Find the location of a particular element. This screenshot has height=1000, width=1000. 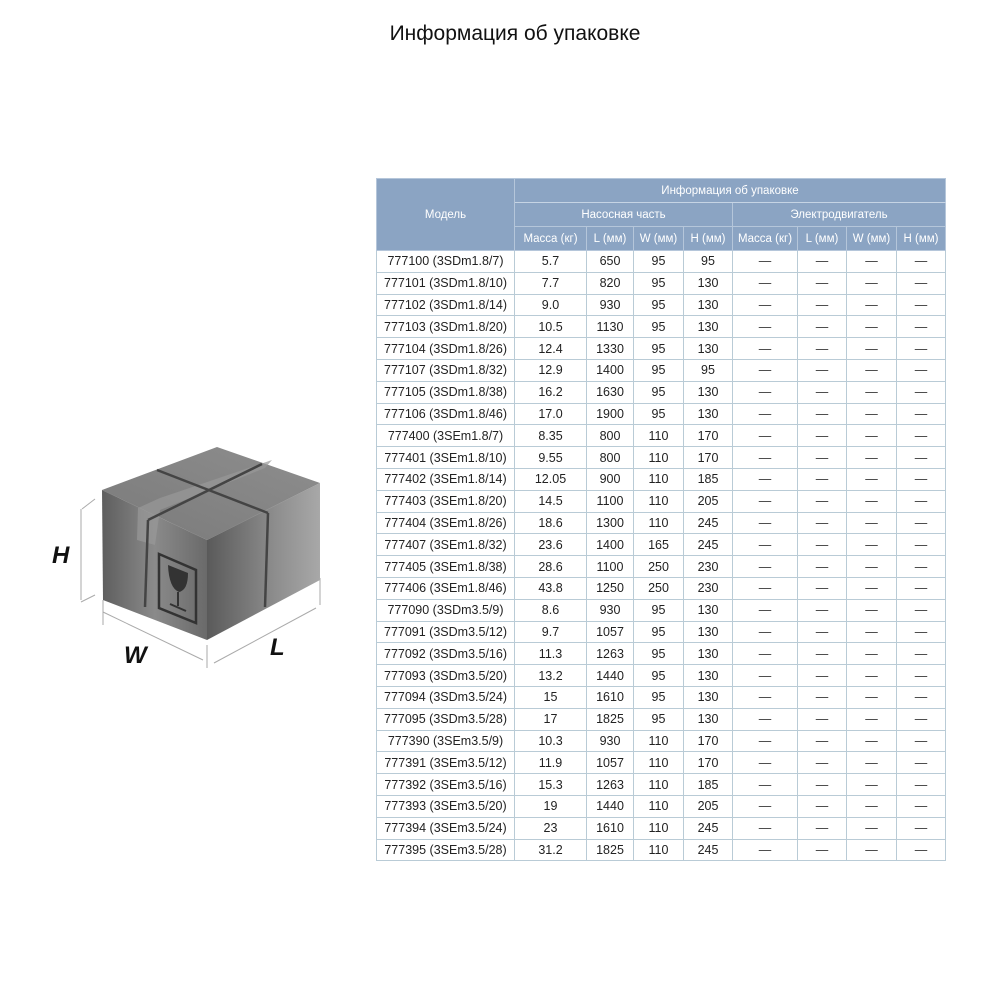

value-cell: 43.8 is located at coordinates (550, 588).